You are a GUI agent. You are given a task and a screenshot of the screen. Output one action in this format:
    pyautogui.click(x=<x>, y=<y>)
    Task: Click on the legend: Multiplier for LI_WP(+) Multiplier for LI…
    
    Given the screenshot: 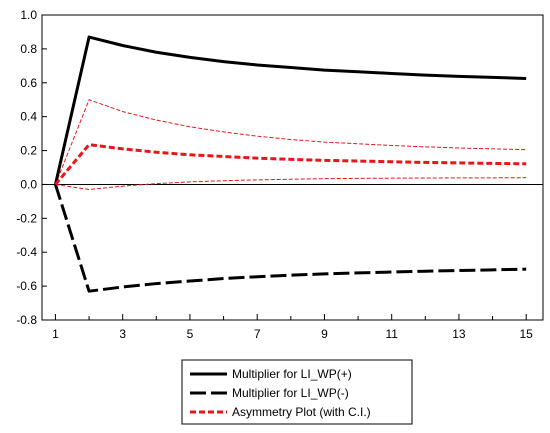 What is the action you would take?
    pyautogui.click(x=297, y=392)
    